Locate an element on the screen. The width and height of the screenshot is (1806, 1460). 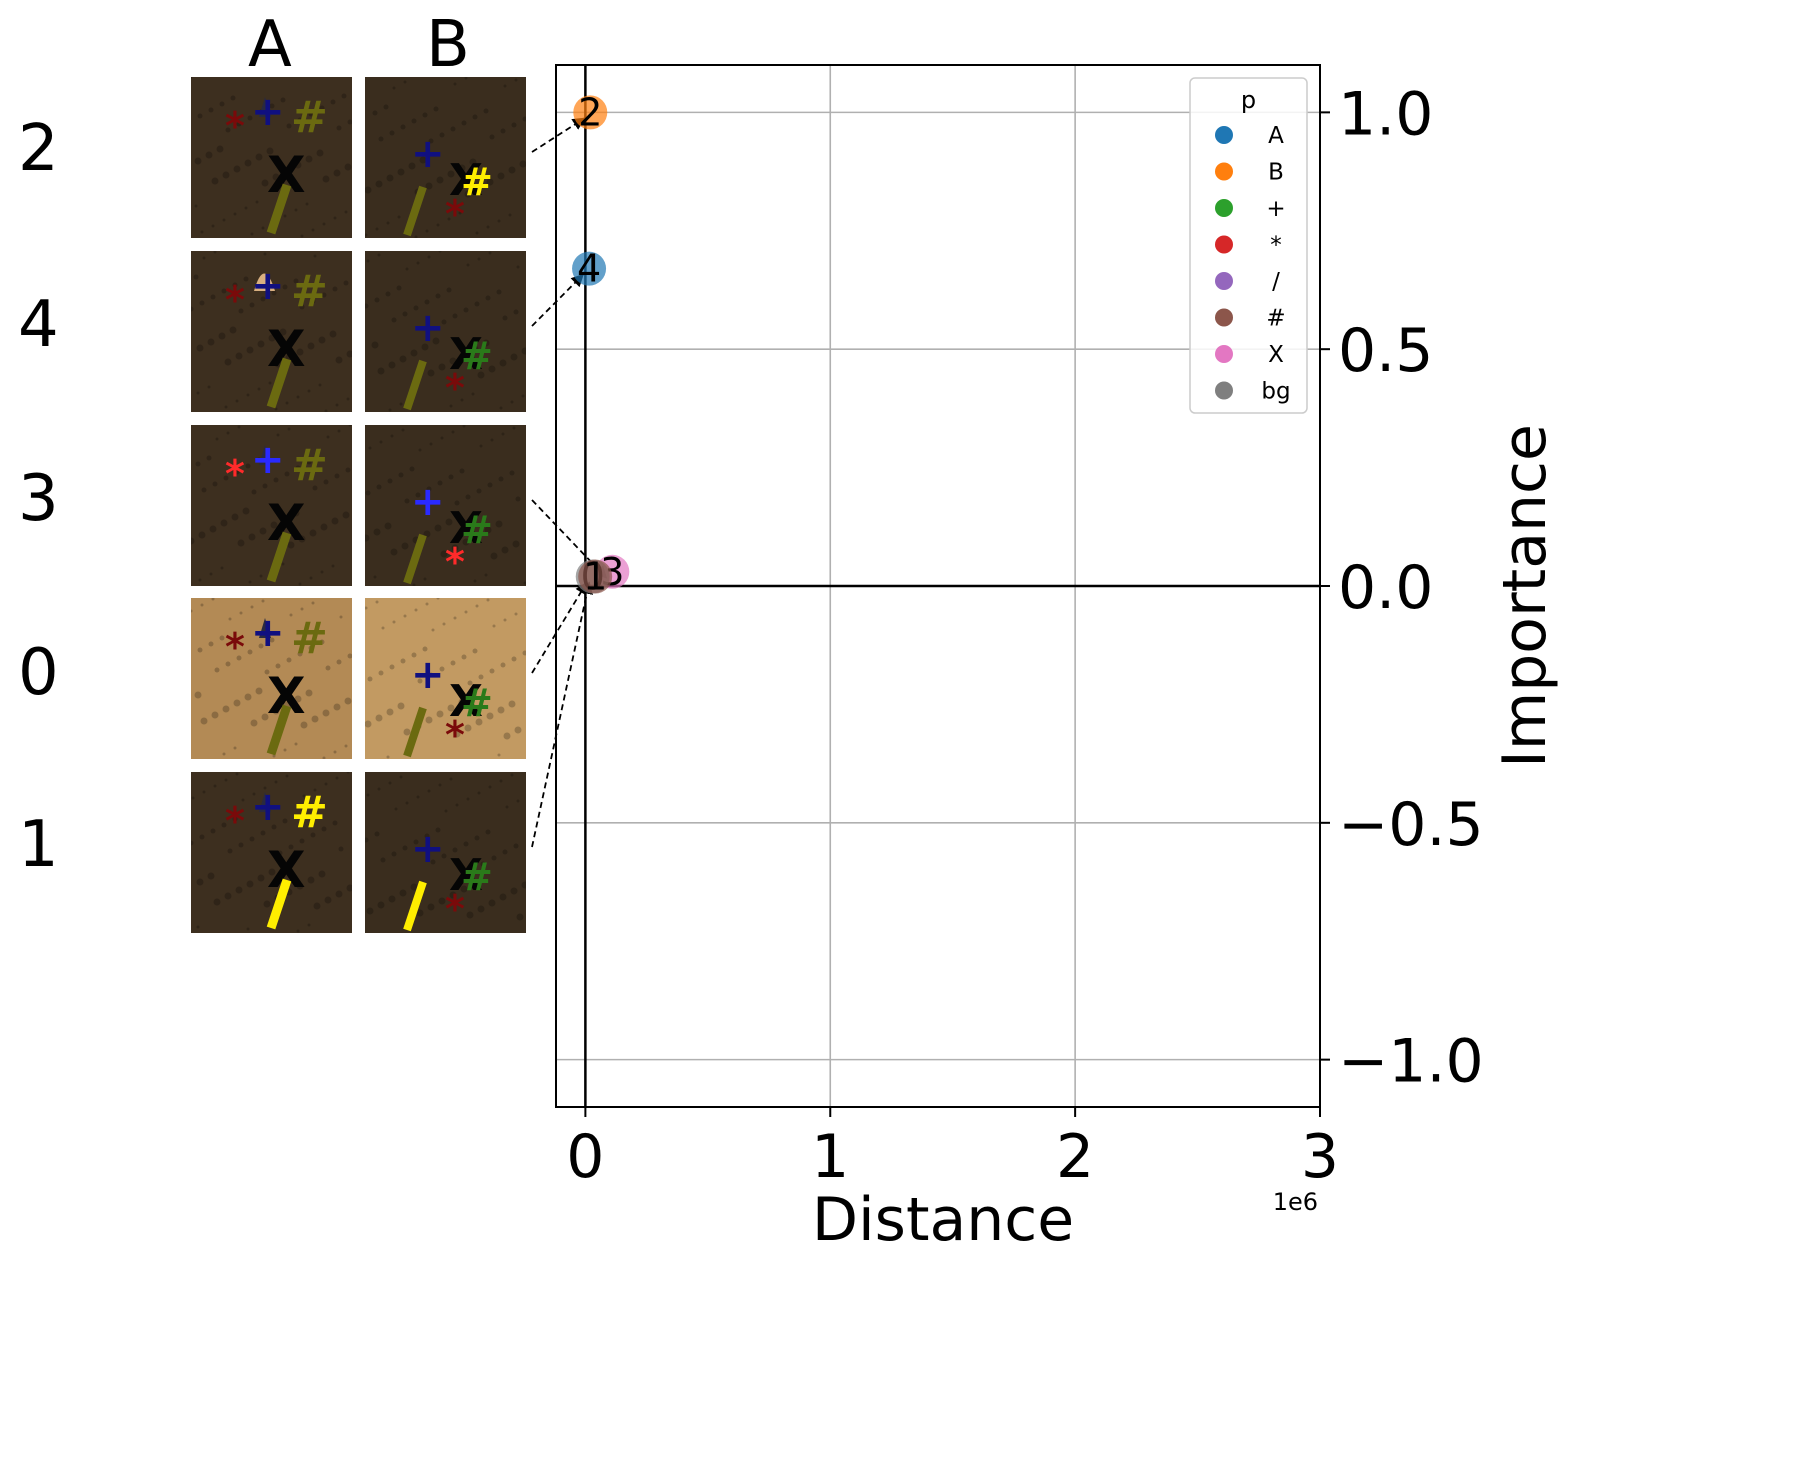
x-tick-label: 2 is located at coordinates (1075, 1157).